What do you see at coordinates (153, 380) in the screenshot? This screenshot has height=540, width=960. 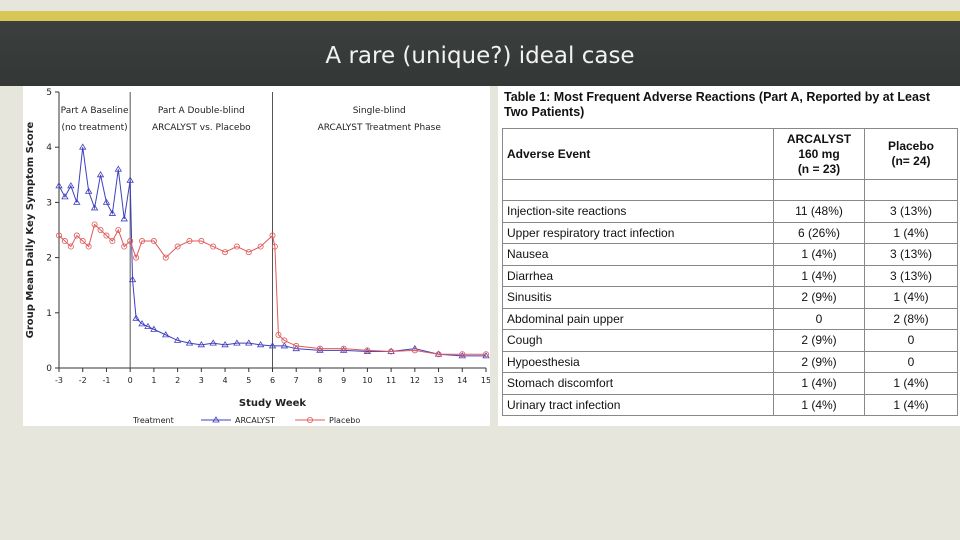 I see `x-tick-label: 1` at bounding box center [153, 380].